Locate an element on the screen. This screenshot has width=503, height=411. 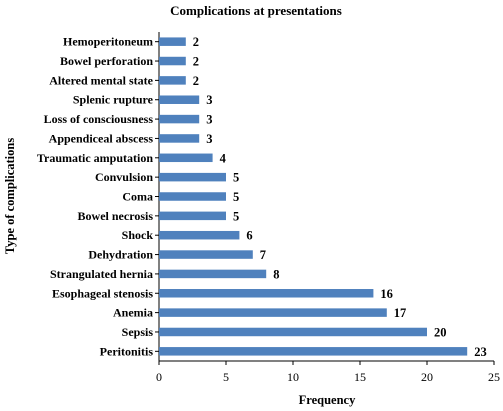
bar-coma is located at coordinates (192, 196).